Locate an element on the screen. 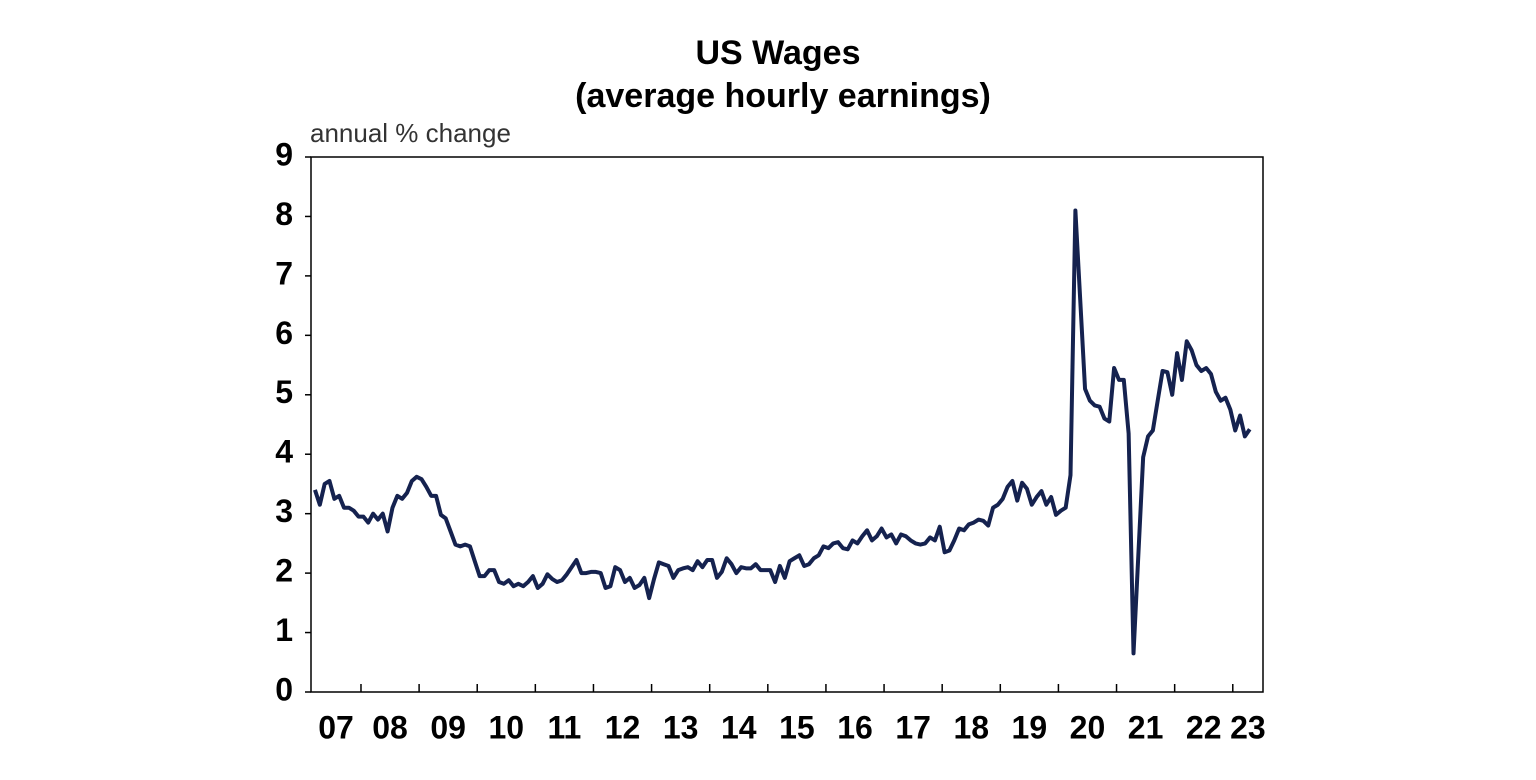  x-tick-label: 19 is located at coordinates (1030, 727).